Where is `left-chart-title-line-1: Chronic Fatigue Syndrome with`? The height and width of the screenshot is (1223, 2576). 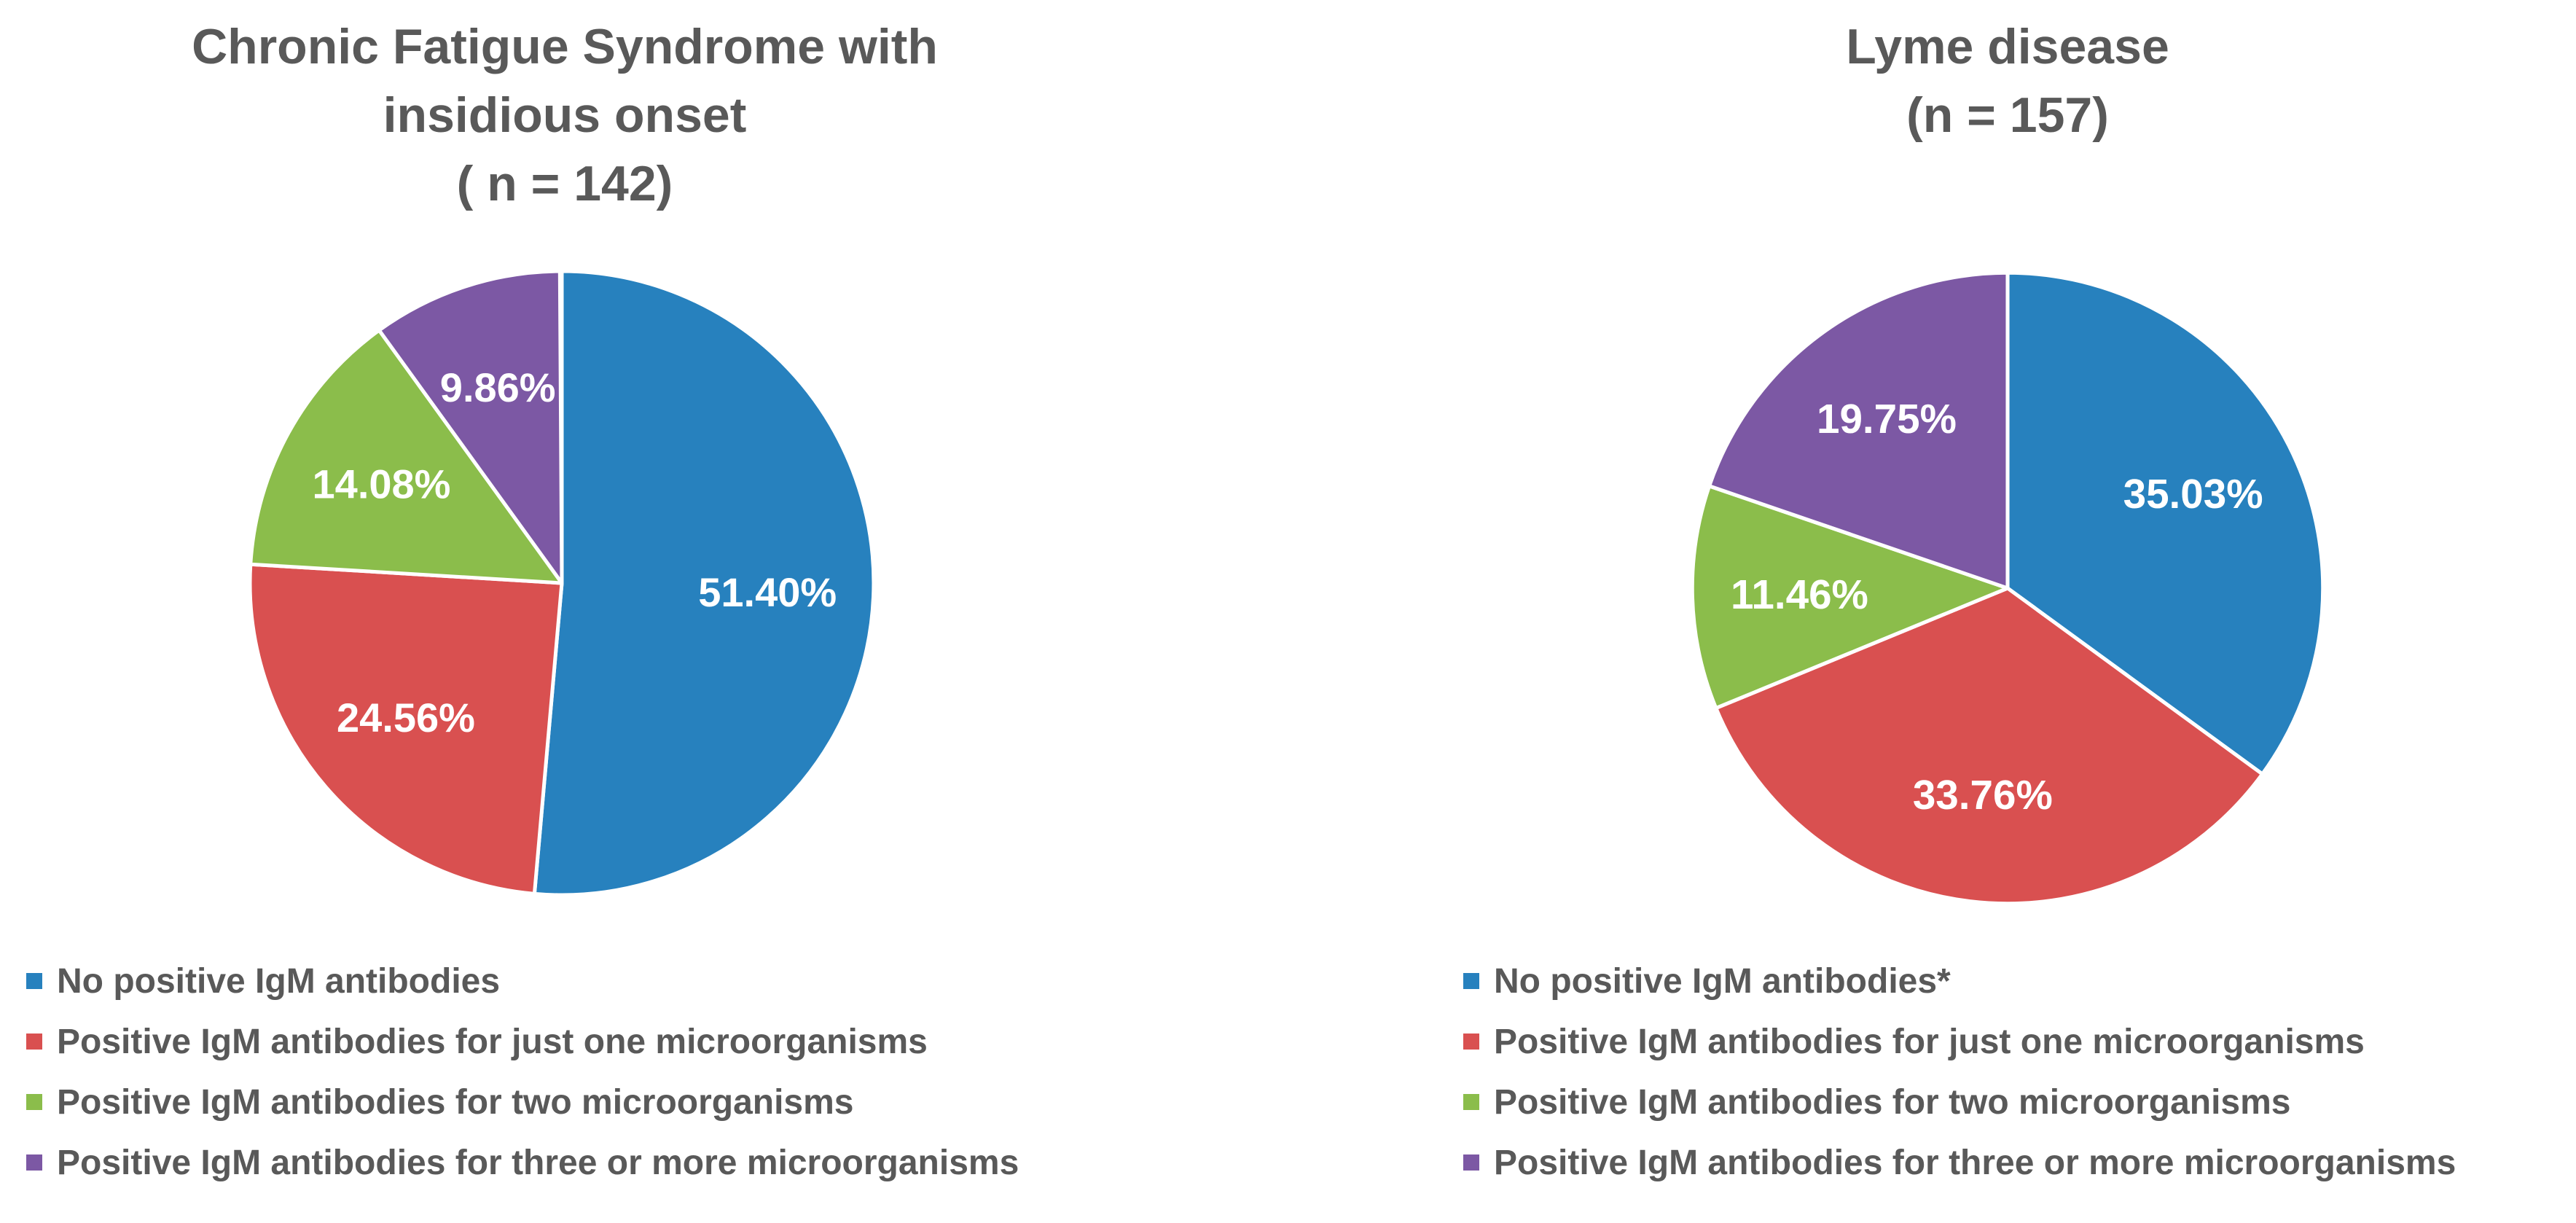
left-chart-title-line-1: Chronic Fatigue Syndrome with is located at coordinates (565, 46).